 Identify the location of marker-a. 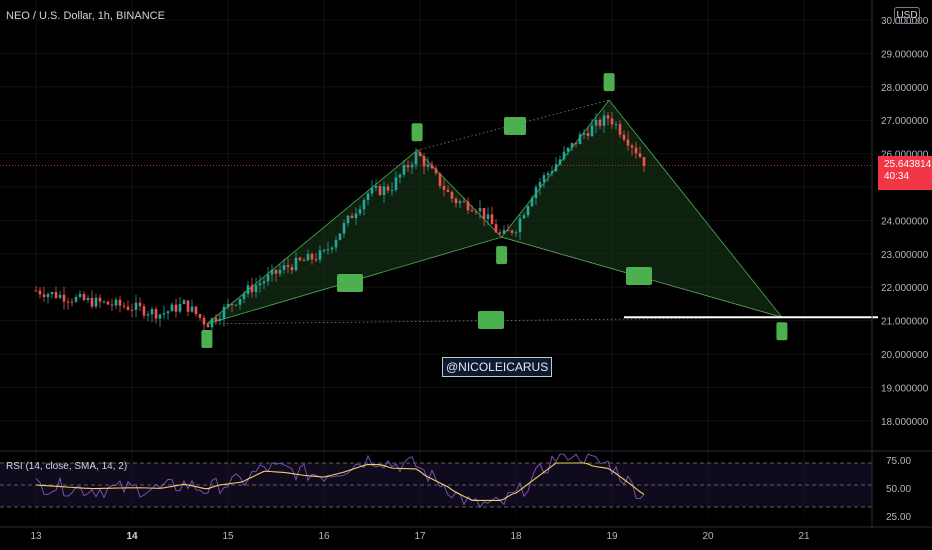
(417, 132).